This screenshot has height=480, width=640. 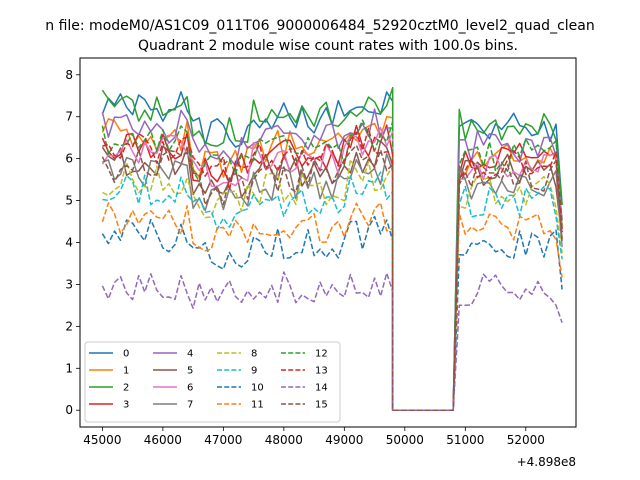 What do you see at coordinates (190, 388) in the screenshot?
I see `legend-label-6: 6` at bounding box center [190, 388].